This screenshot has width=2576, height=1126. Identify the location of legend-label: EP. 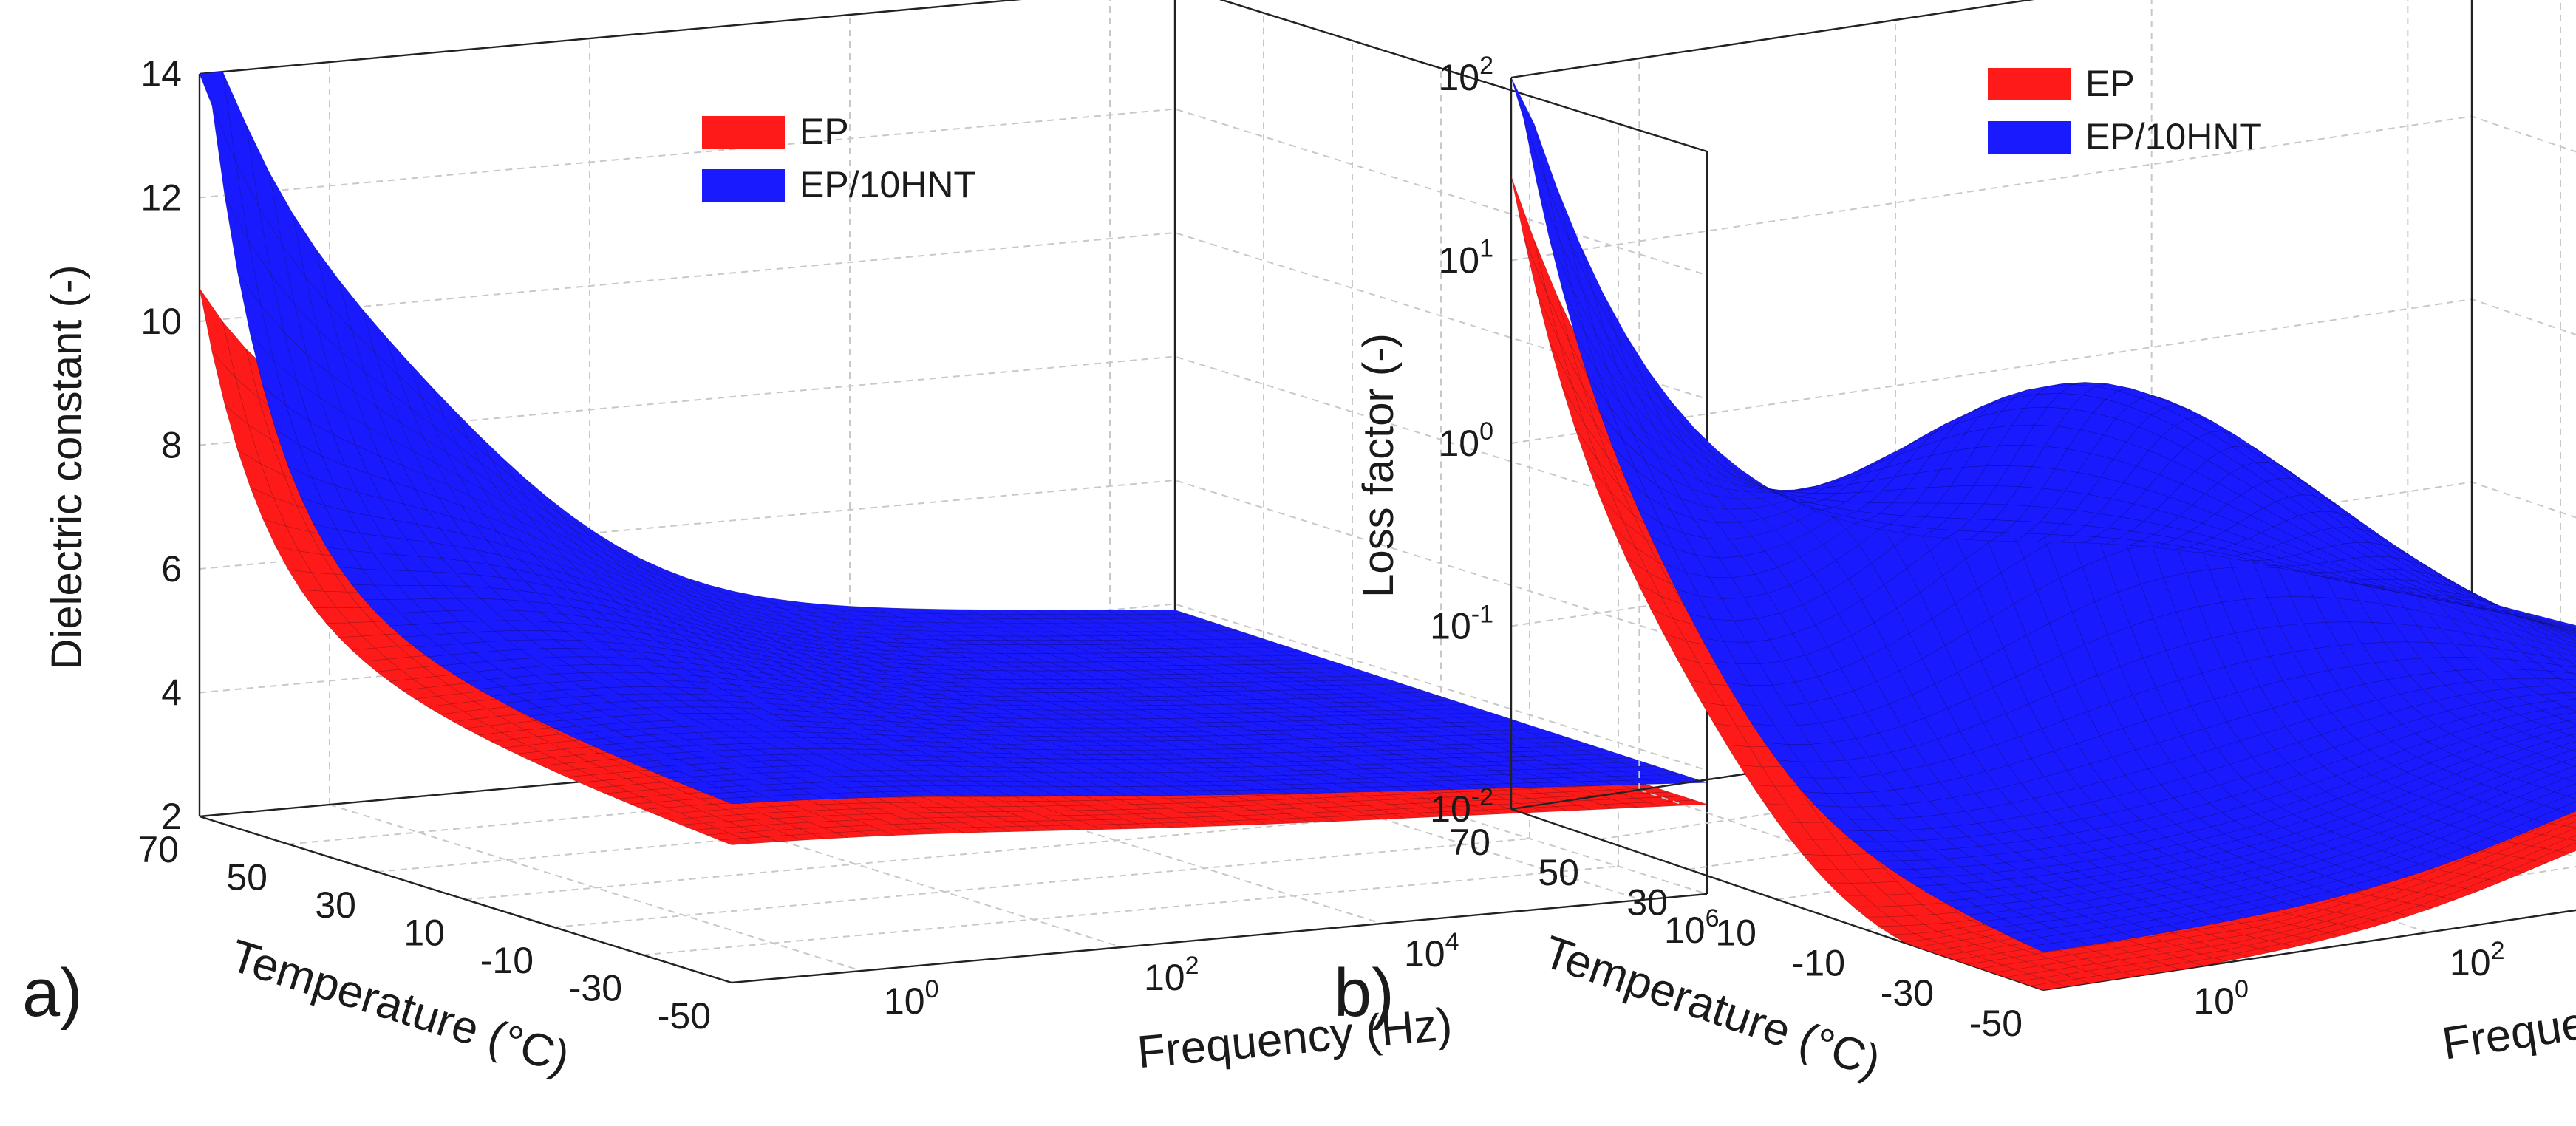
(824, 131).